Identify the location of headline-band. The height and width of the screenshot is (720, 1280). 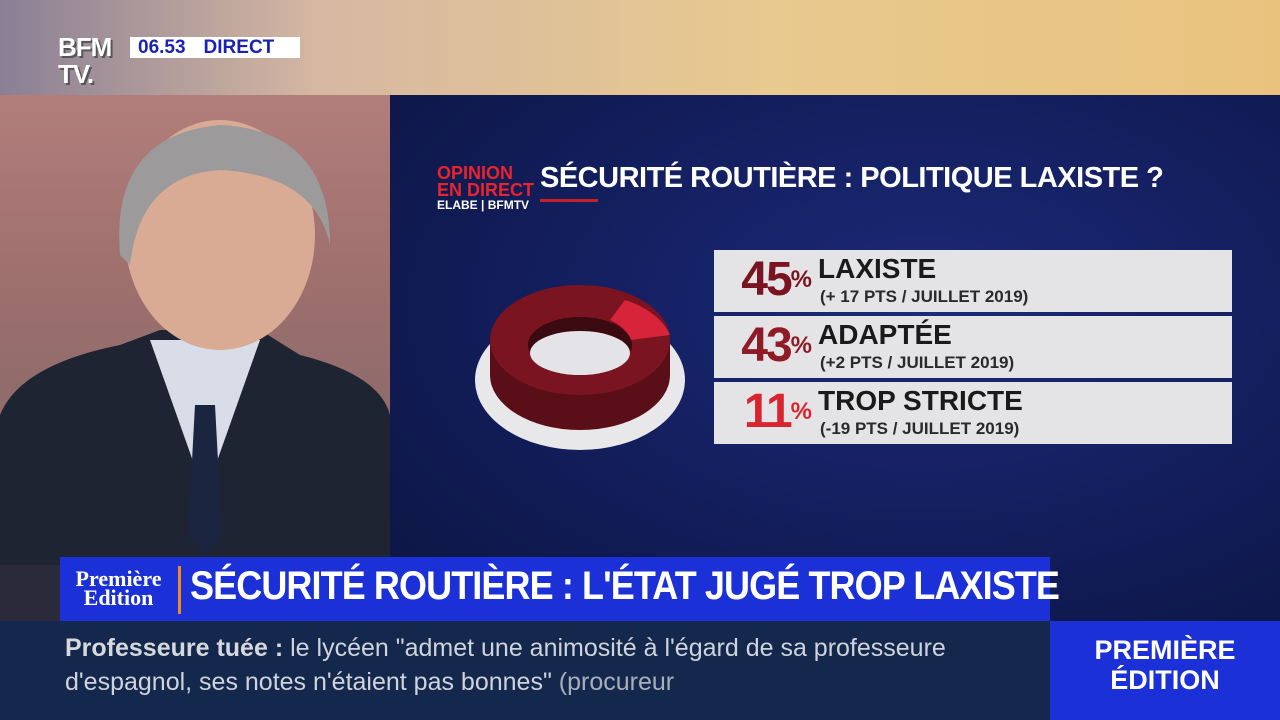
(555, 589).